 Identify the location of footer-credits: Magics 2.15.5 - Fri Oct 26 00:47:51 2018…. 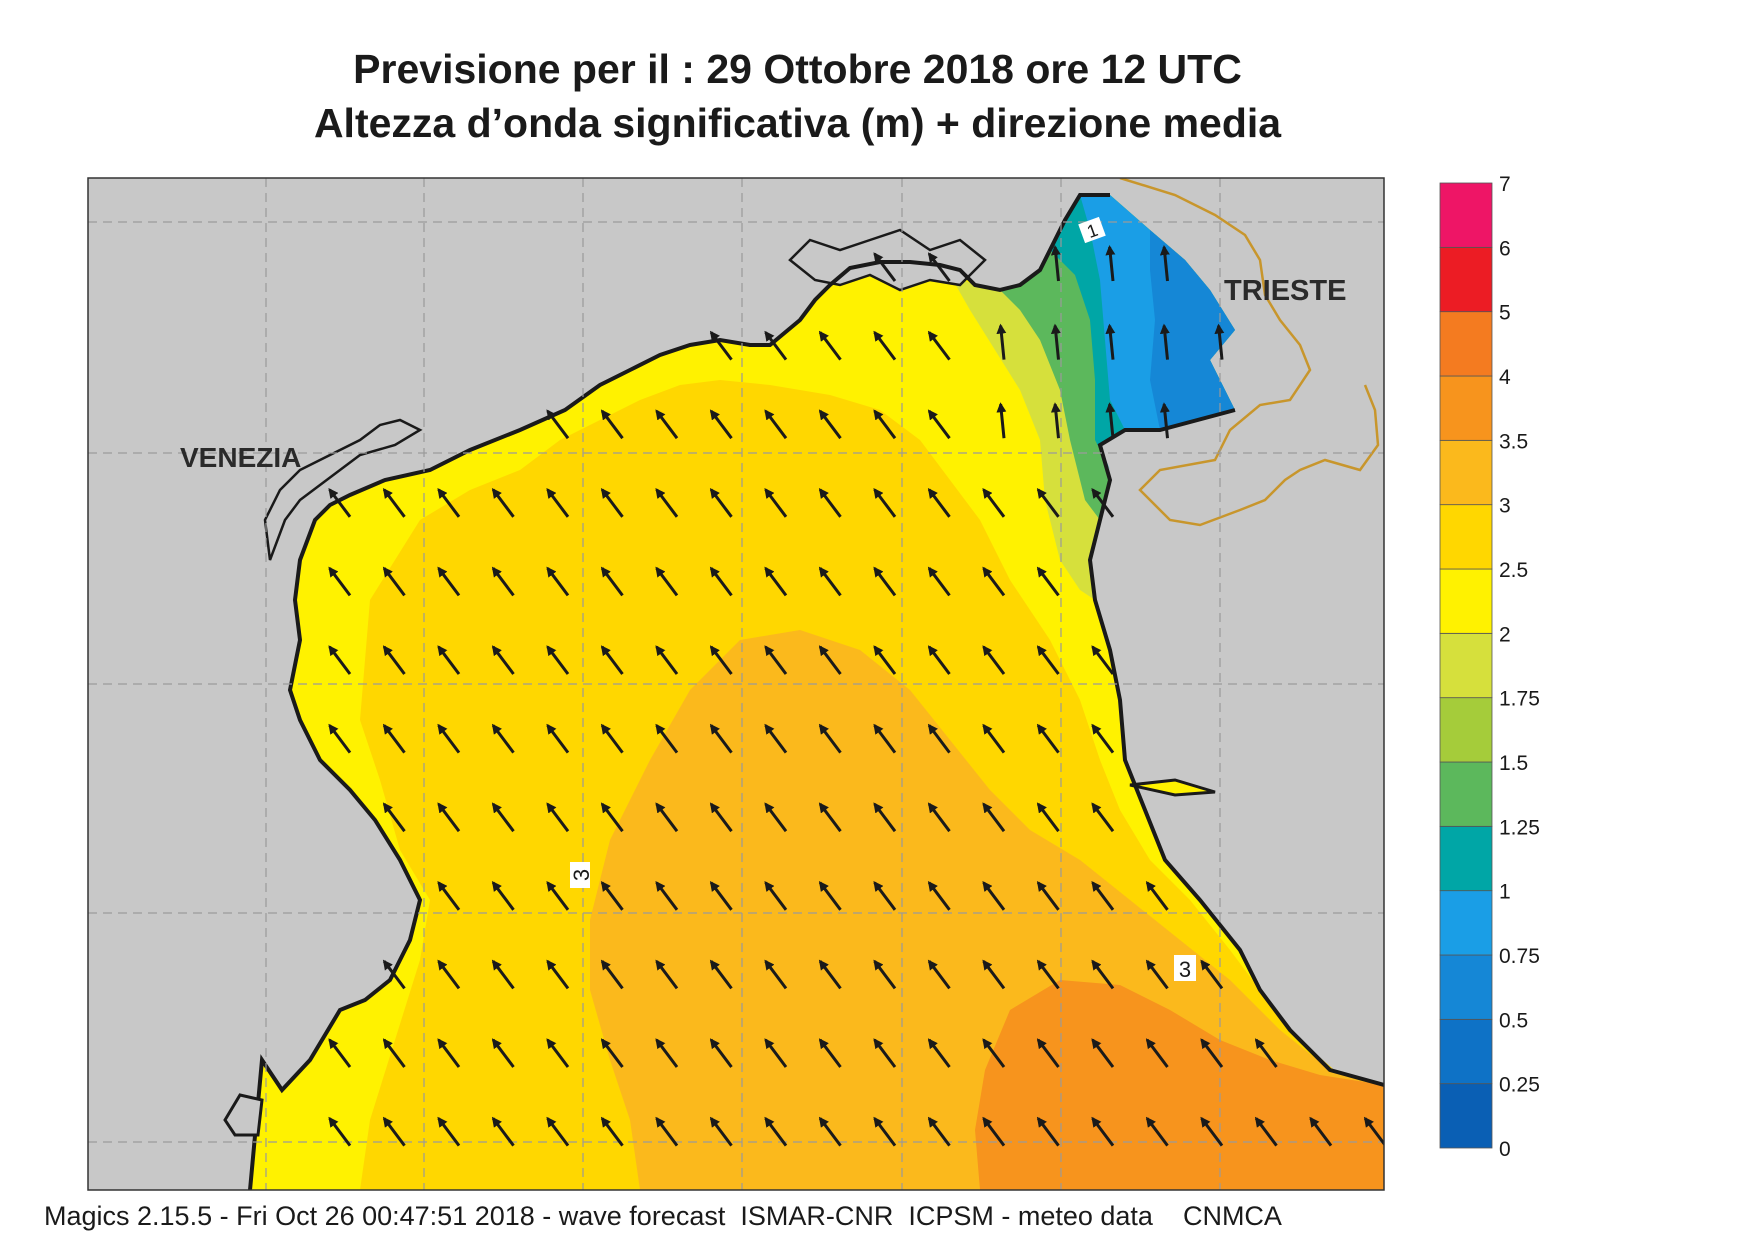
(663, 1216).